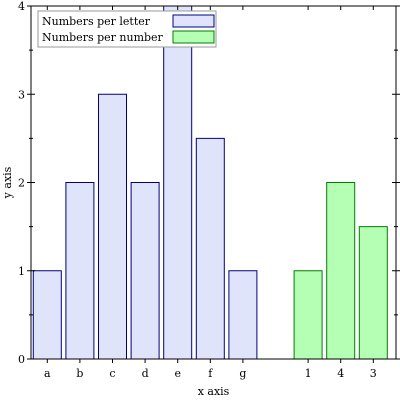 The height and width of the screenshot is (400, 400). I want to click on x-tick-label-e: e, so click(177, 373).